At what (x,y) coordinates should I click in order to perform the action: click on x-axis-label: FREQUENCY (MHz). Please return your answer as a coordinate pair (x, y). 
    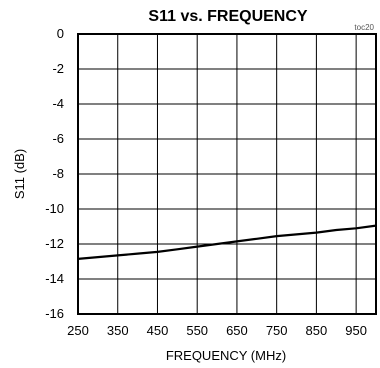
    Looking at the image, I should click on (226, 355).